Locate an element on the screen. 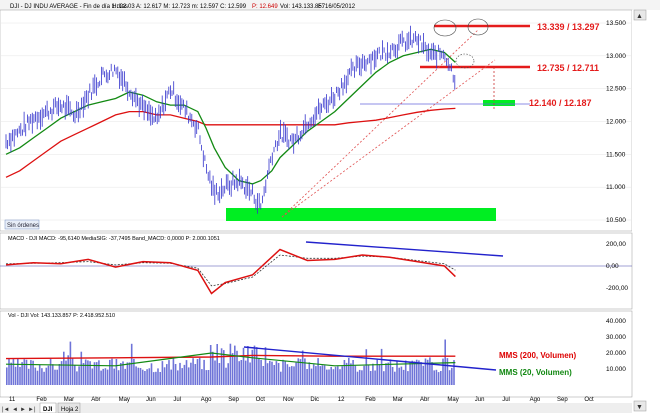 The height and width of the screenshot is (413, 660). price-tick-label: 12.500 is located at coordinates (616, 89).